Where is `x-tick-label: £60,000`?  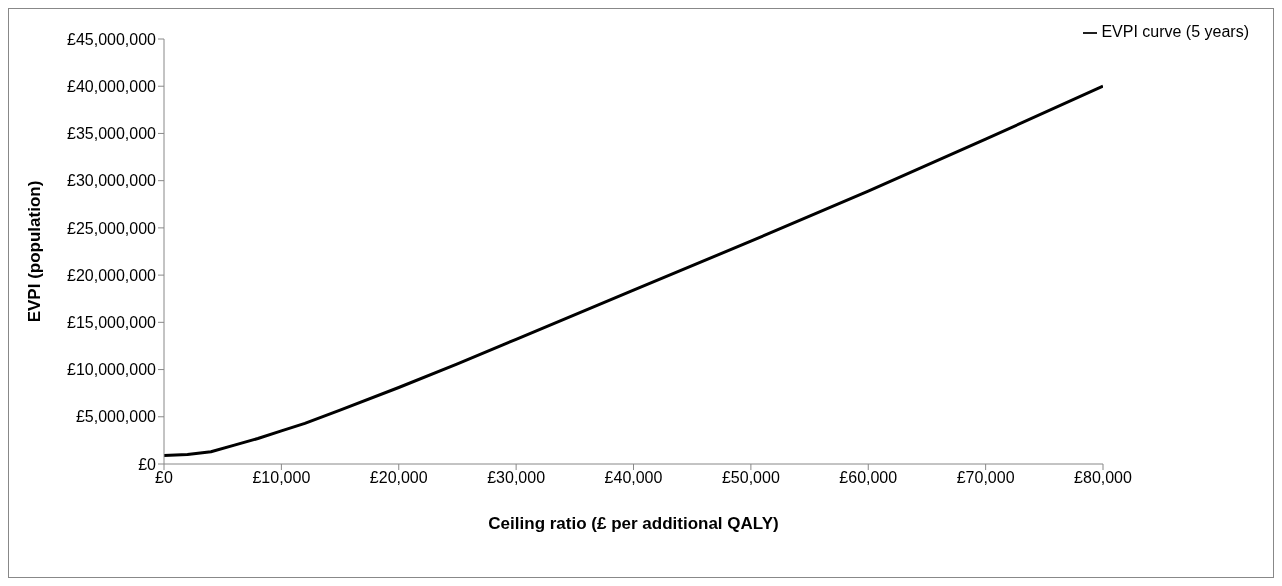
x-tick-label: £60,000 is located at coordinates (868, 478).